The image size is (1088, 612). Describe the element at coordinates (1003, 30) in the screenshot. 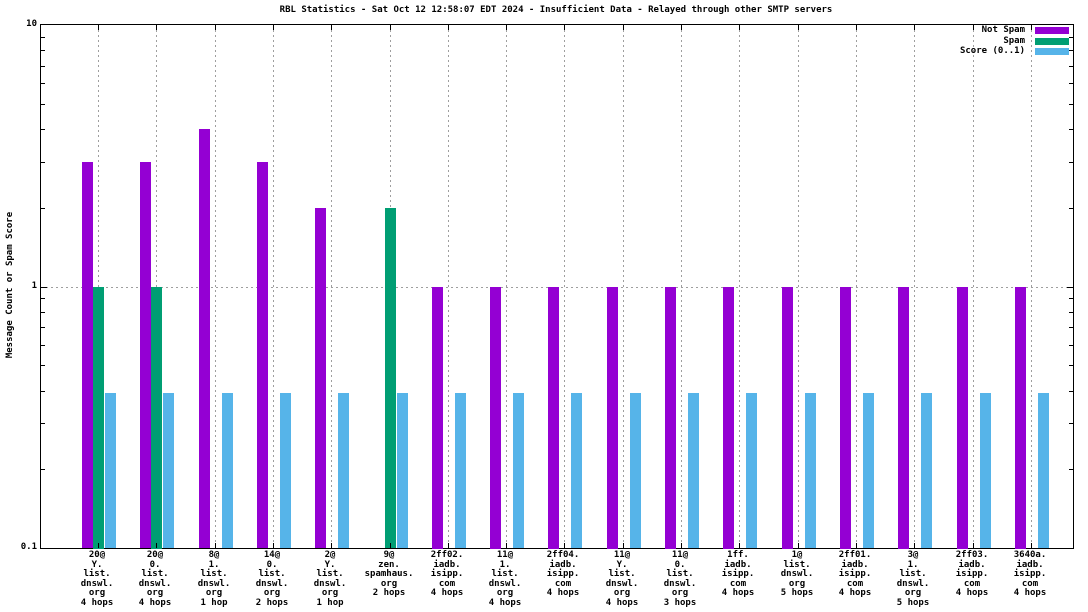

I see `legend-item-label: Not Spam` at that location.